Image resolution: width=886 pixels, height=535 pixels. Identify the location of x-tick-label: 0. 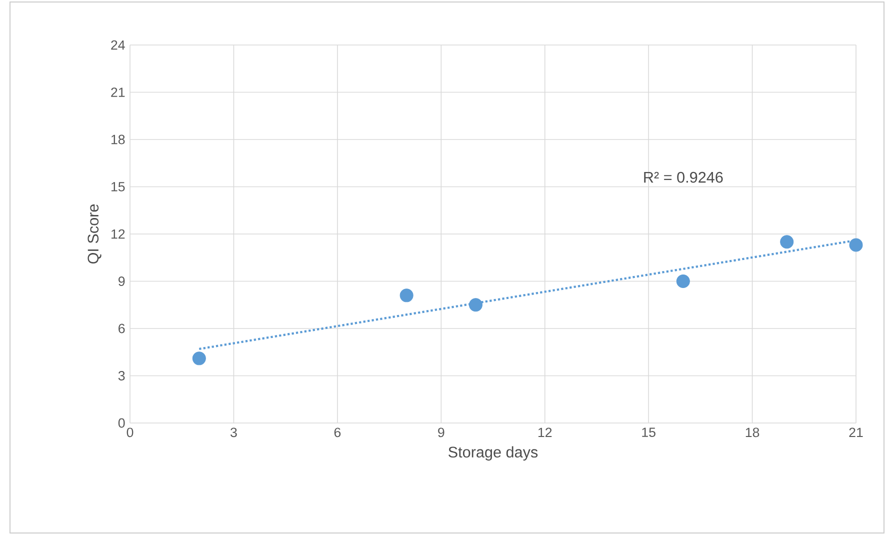
(130, 433).